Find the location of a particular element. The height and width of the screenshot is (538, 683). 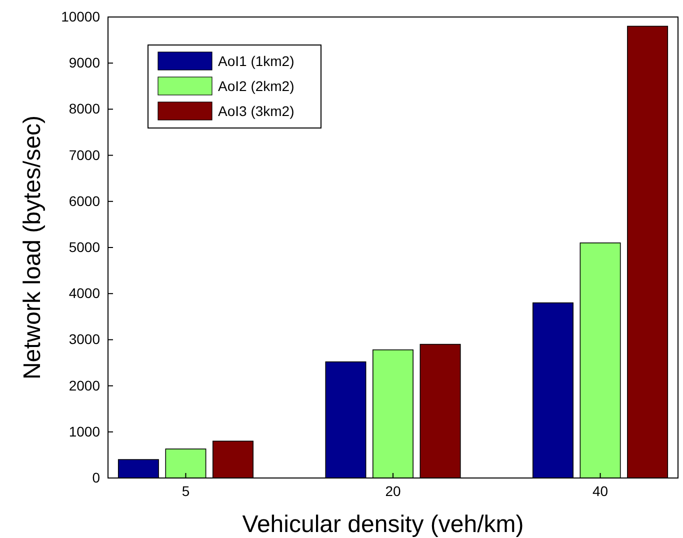

x-axis-title: Vehicular density (veh/km) is located at coordinates (383, 524).